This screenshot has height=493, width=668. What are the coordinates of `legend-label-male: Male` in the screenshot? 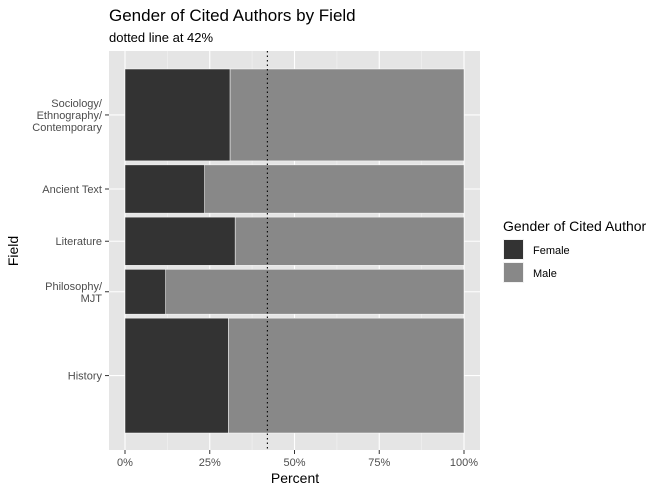 It's located at (545, 274).